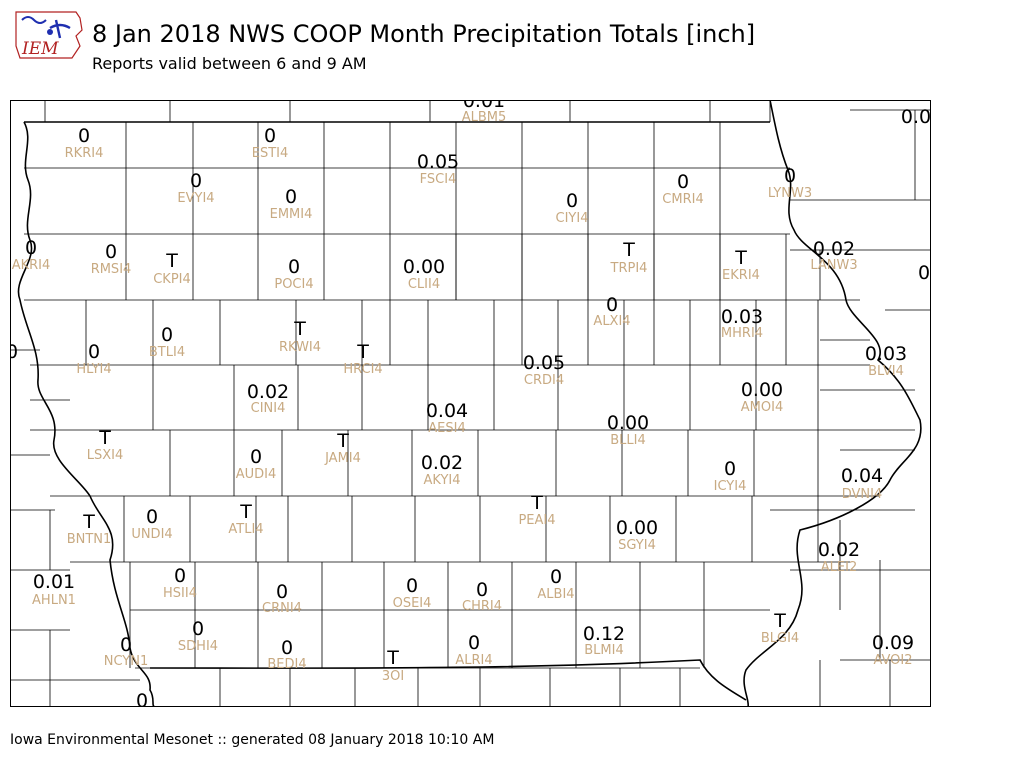 This screenshot has height=768, width=1024. Describe the element at coordinates (833, 265) in the screenshot. I see `station-id: LANW3` at that location.